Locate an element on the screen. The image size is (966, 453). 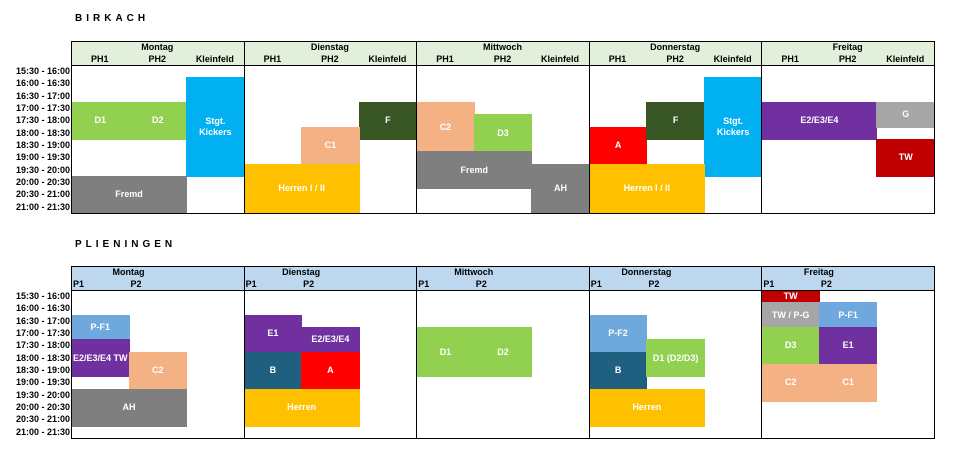
day-name: Montag is located at coordinates (128, 272).